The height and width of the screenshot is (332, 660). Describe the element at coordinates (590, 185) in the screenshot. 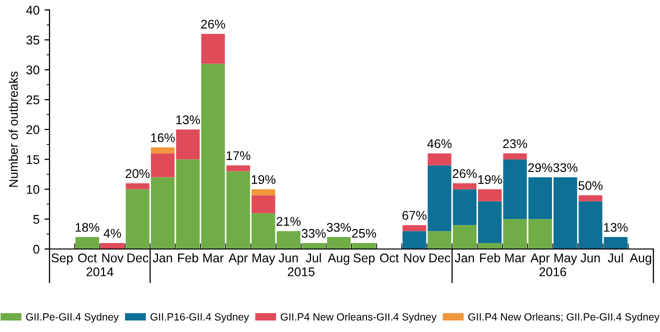

I see `annotation: 50%` at that location.